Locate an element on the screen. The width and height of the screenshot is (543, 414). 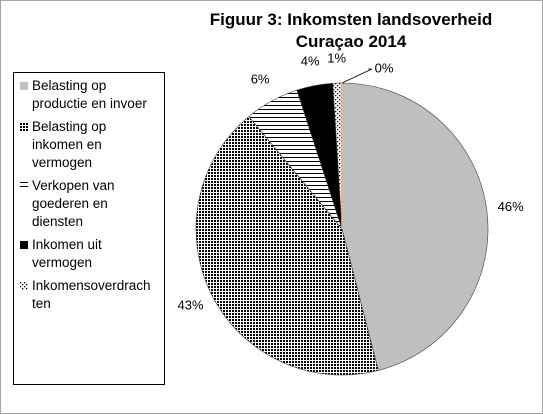
legend-item: Inkomen uit vermogen is located at coordinates (89, 254).